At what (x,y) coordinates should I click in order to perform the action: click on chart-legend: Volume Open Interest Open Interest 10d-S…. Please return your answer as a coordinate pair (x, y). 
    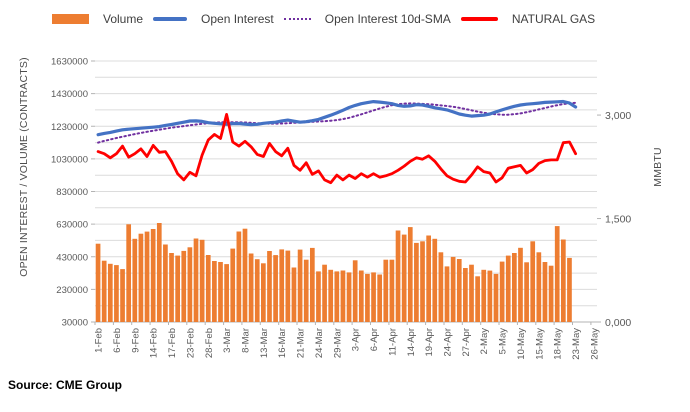
    Looking at the image, I should click on (328, 19).